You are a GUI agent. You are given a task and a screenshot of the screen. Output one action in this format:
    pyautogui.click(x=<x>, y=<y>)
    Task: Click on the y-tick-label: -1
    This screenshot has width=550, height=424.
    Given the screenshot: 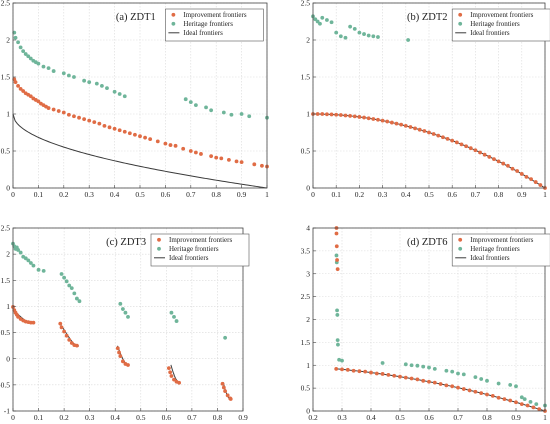 What is the action you would take?
    pyautogui.click(x=7, y=411)
    